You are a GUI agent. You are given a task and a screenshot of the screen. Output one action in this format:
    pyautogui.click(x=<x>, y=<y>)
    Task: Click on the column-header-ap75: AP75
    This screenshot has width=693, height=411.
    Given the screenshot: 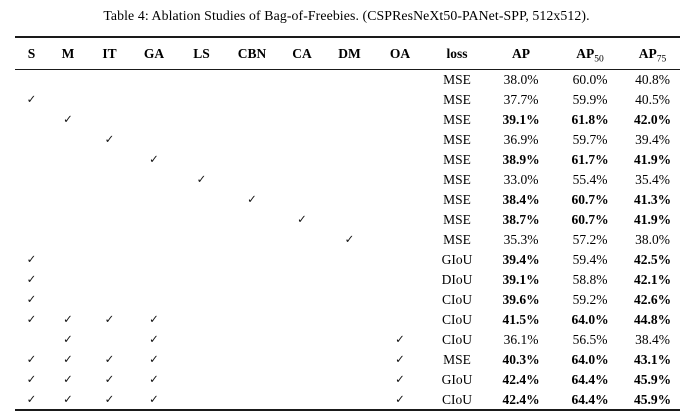 What is the action you would take?
    pyautogui.click(x=652, y=53)
    